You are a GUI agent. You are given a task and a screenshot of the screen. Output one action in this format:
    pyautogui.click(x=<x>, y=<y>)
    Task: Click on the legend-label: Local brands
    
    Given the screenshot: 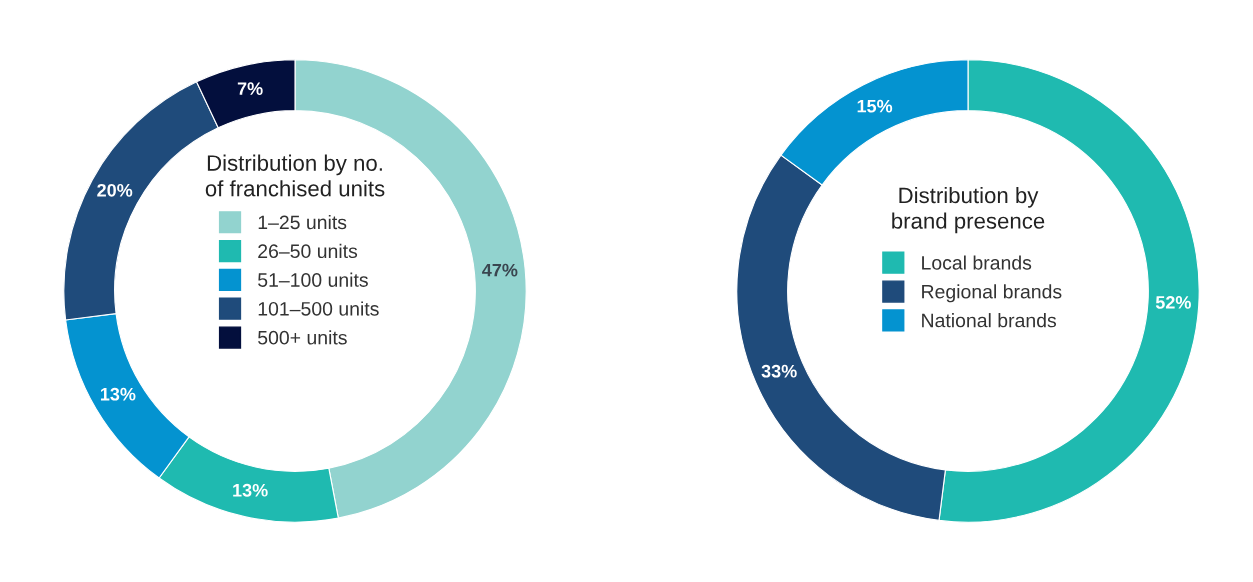 What is the action you would take?
    pyautogui.click(x=977, y=262)
    